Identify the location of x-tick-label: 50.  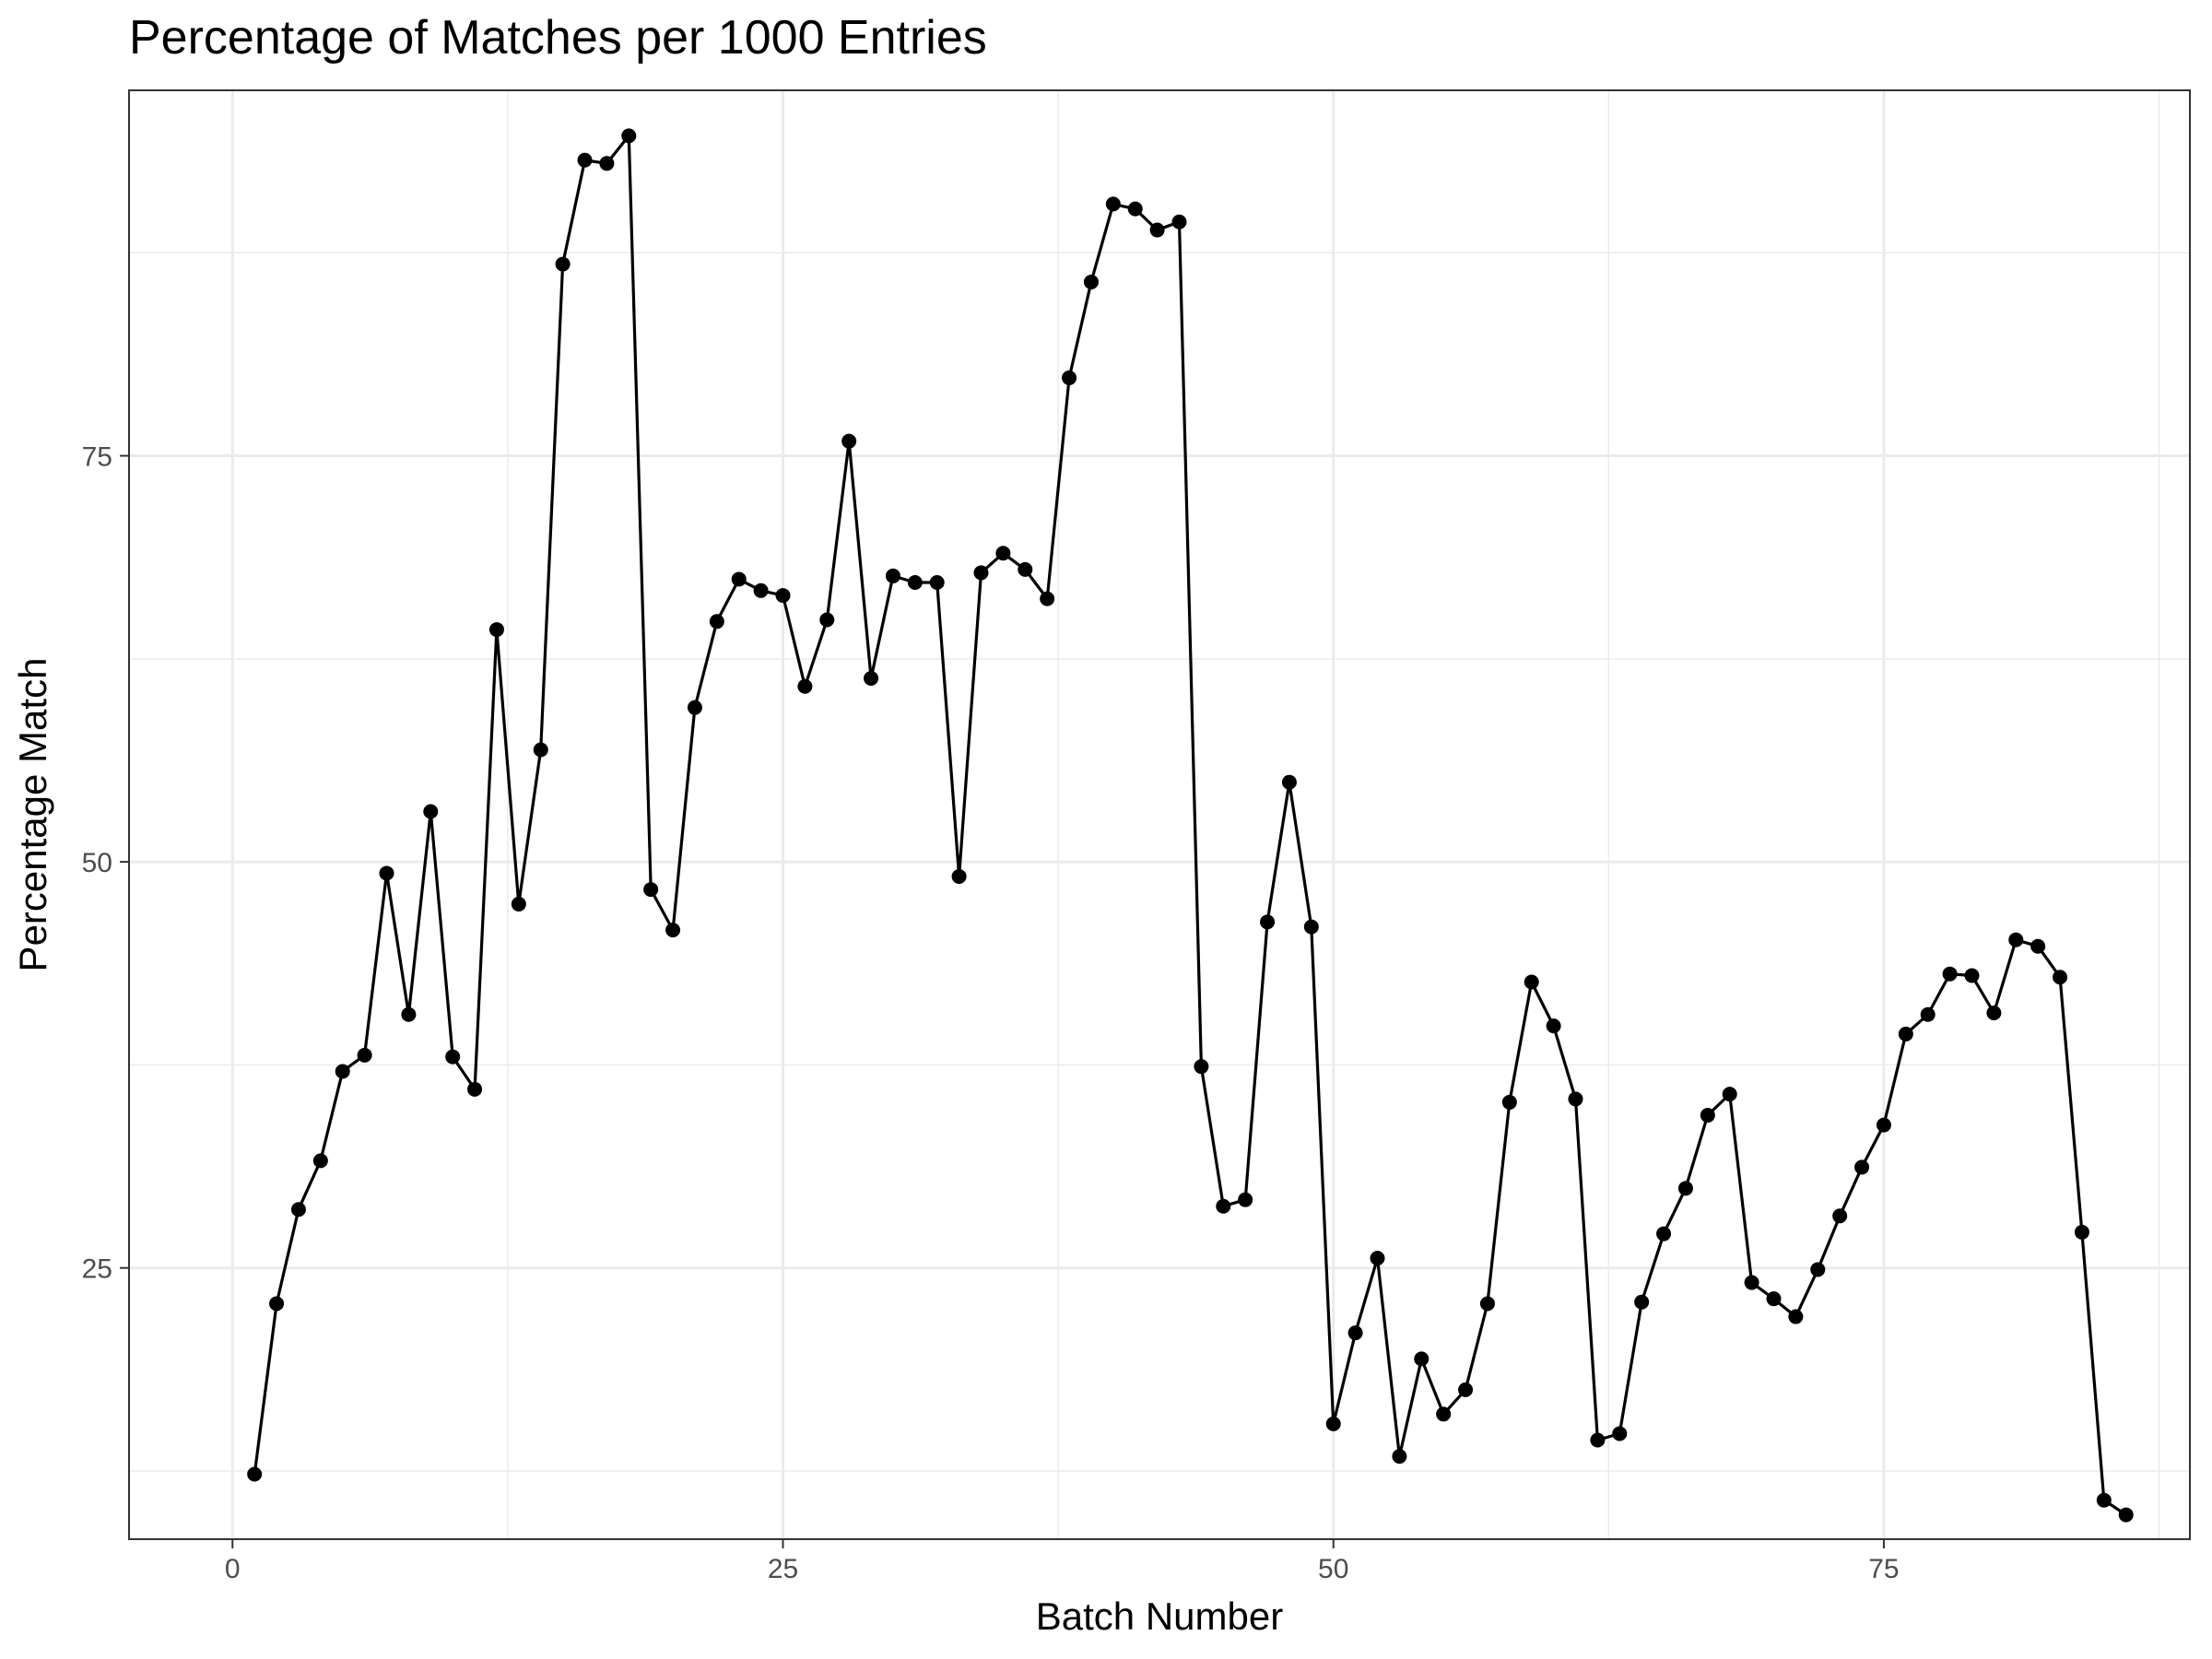
(1333, 1569).